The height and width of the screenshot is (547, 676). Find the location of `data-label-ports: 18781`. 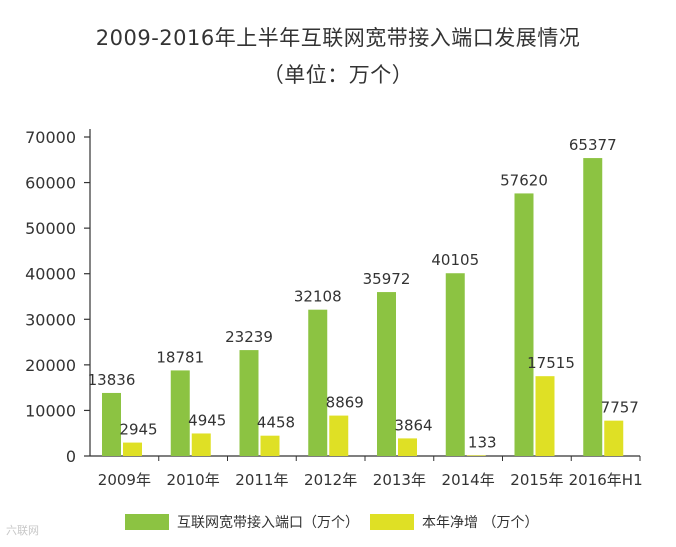

data-label-ports: 18781 is located at coordinates (180, 357).